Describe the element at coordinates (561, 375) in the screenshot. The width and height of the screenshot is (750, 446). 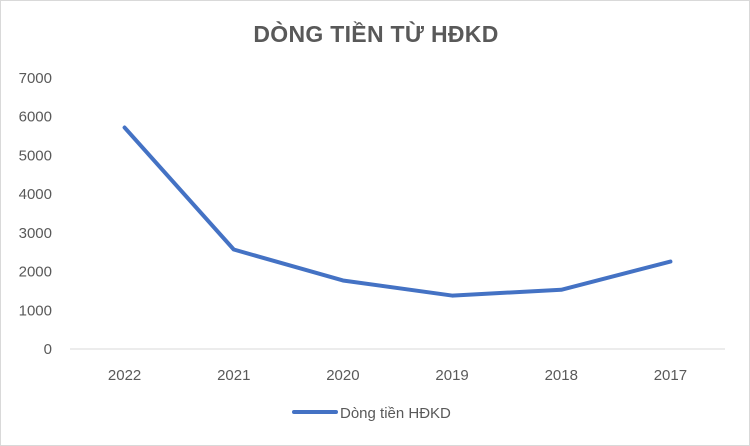
I see `x-tick-label: 2018` at that location.